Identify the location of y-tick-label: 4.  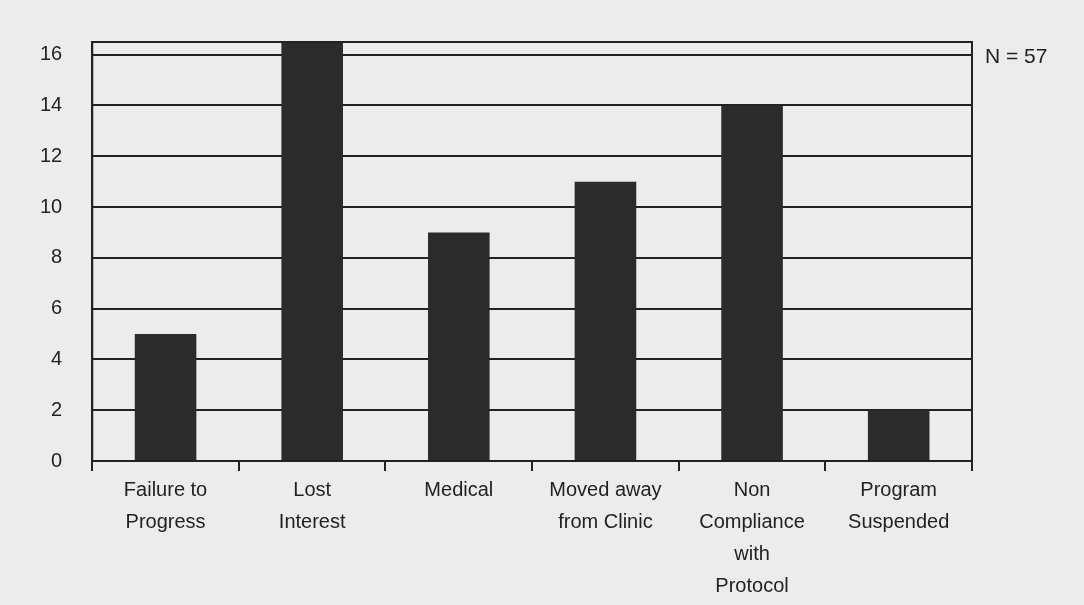
(57, 357).